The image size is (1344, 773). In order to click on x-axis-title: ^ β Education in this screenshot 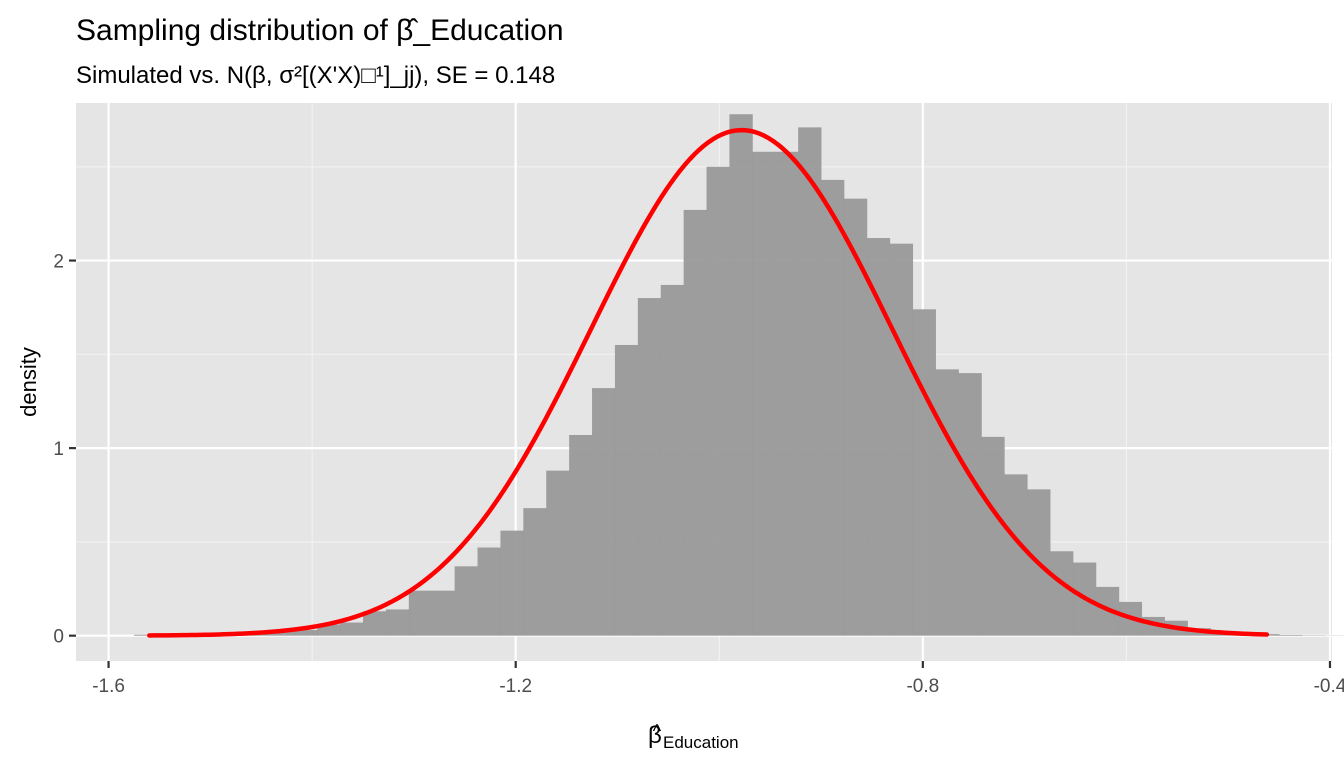, I will do `click(693, 736)`.